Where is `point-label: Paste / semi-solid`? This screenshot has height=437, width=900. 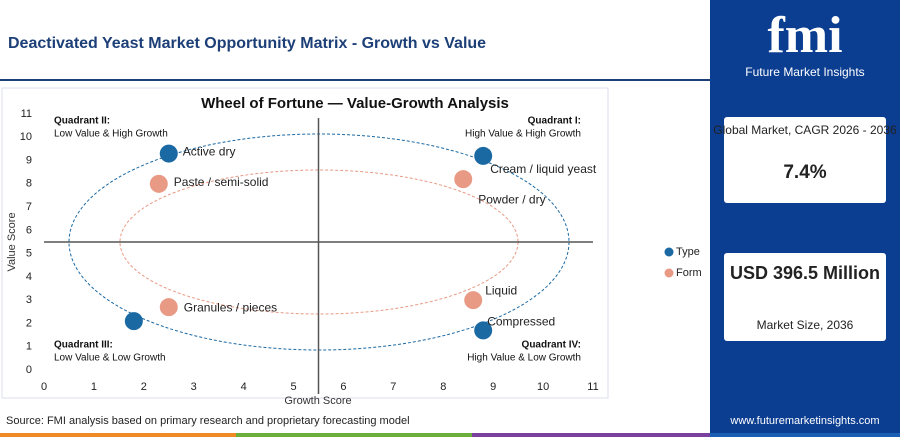
point-label: Paste / semi-solid is located at coordinates (221, 182).